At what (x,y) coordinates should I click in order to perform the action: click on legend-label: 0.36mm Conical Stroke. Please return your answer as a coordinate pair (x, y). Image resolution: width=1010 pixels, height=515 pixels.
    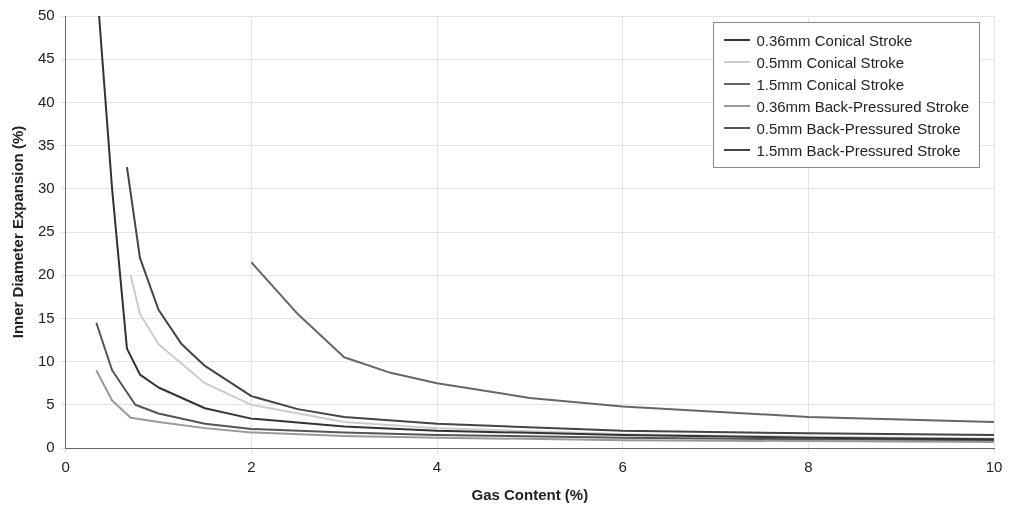
    Looking at the image, I should click on (834, 40).